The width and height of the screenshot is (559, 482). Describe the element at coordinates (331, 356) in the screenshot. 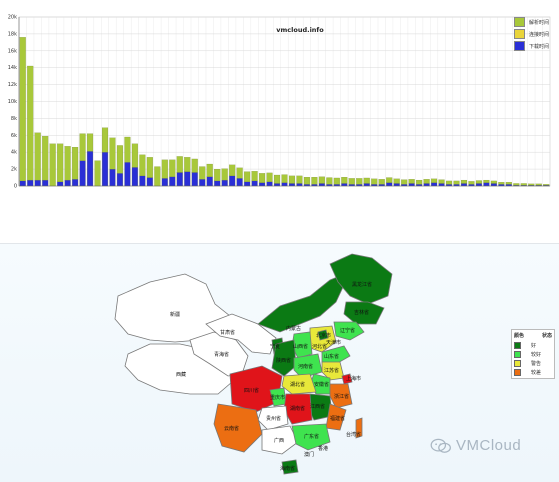

I see `label-shandong: 山东省` at that location.